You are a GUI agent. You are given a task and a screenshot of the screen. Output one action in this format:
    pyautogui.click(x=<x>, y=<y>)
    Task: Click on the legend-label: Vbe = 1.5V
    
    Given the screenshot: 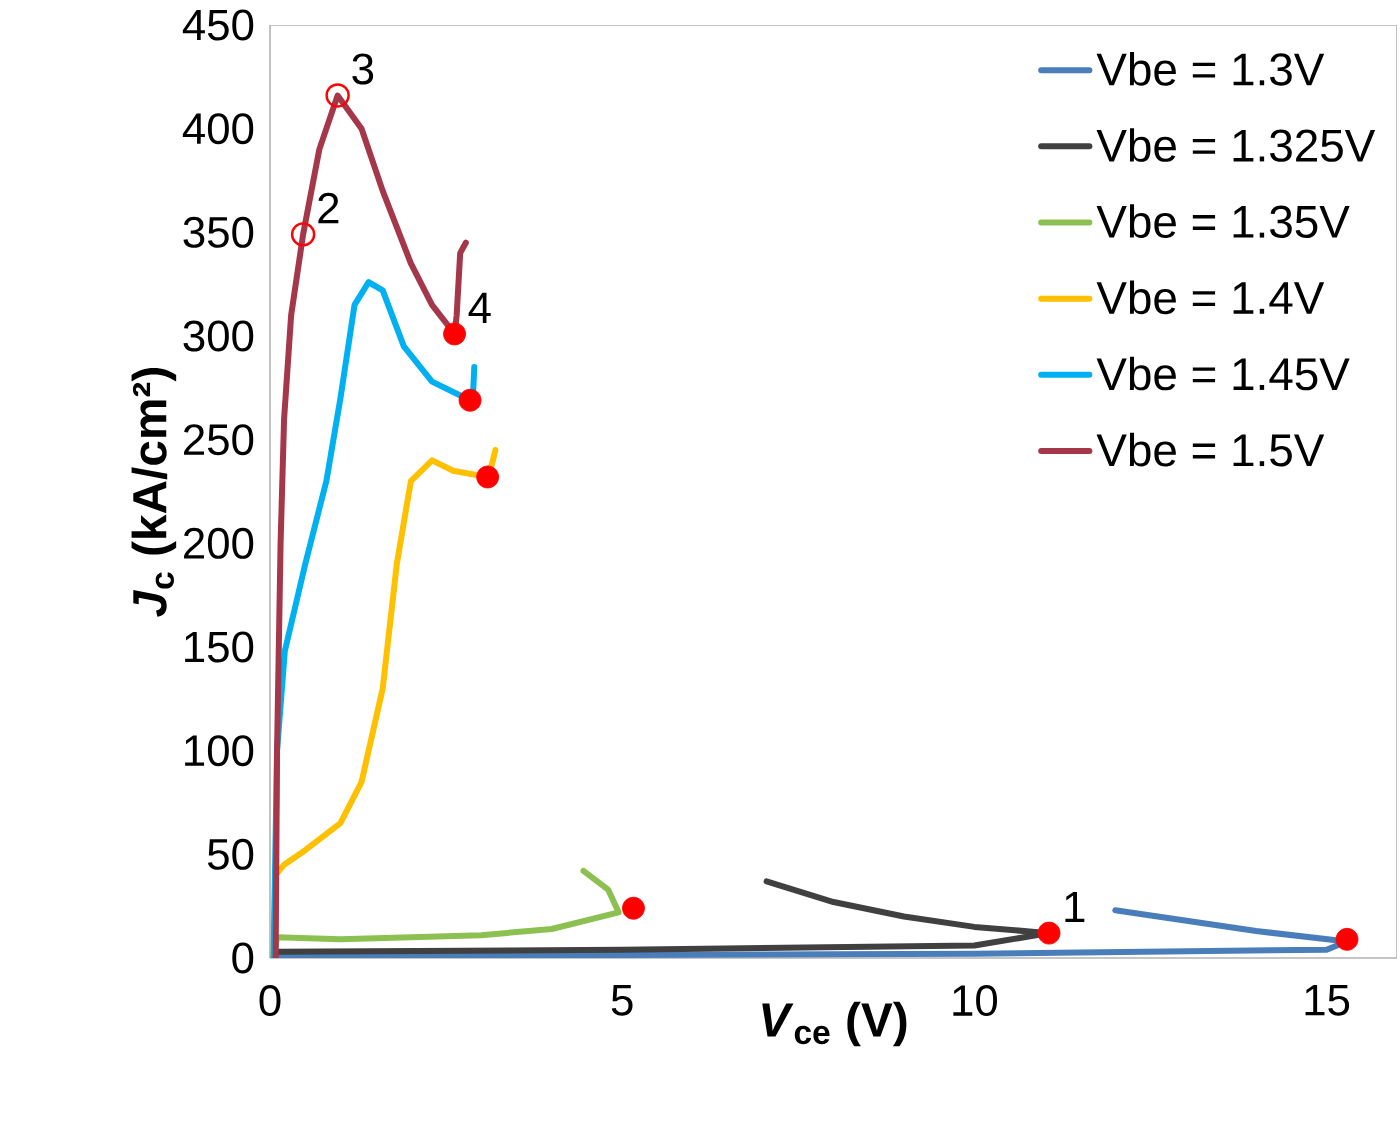 What is the action you would take?
    pyautogui.click(x=1210, y=449)
    